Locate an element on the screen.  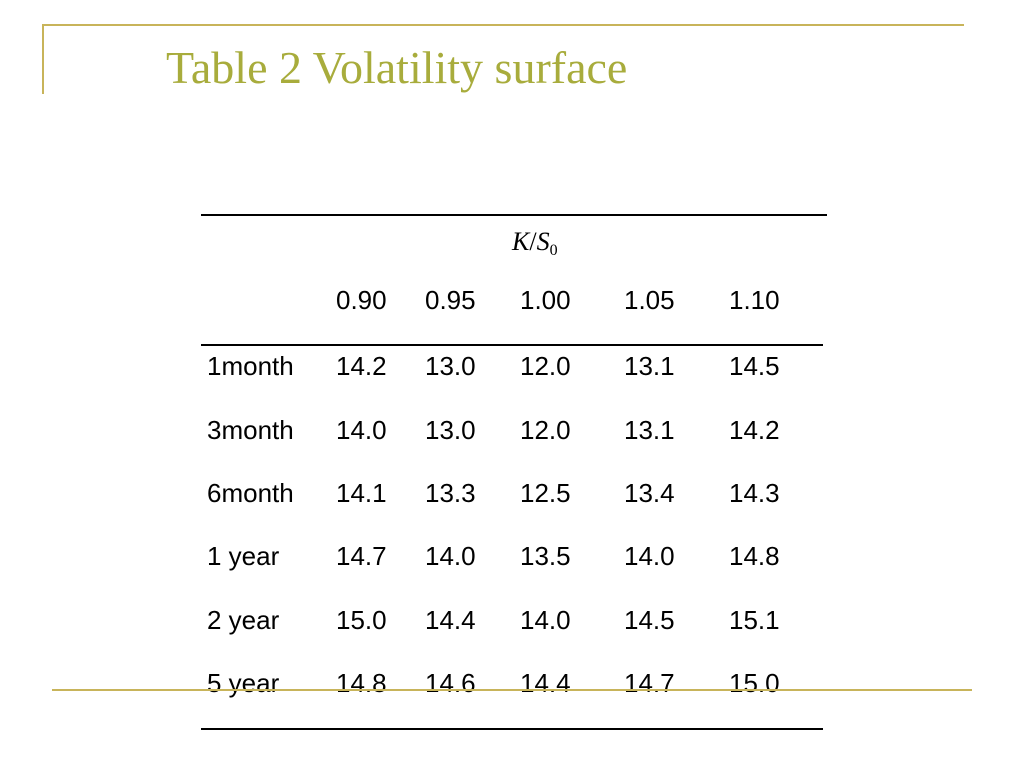
row-label: 6month is located at coordinates (250, 493).